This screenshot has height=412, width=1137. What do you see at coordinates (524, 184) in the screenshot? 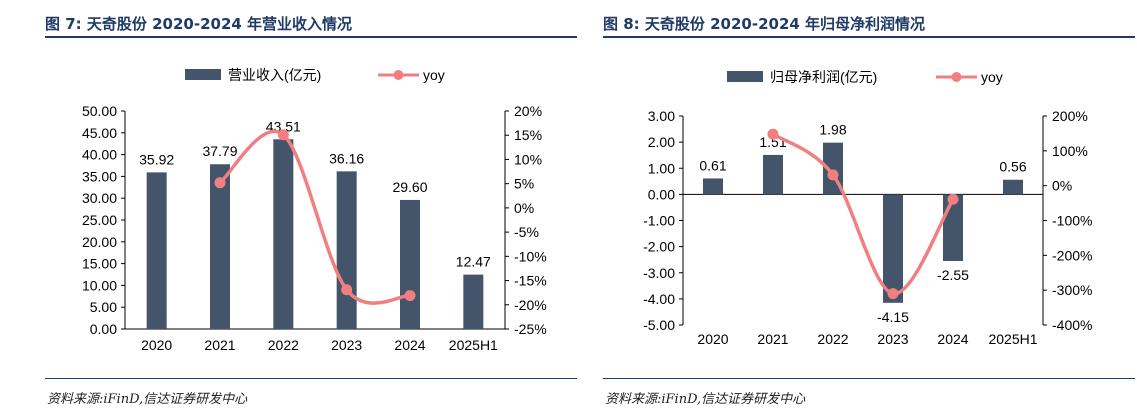
I see `right-tick-label: 5%` at bounding box center [524, 184].